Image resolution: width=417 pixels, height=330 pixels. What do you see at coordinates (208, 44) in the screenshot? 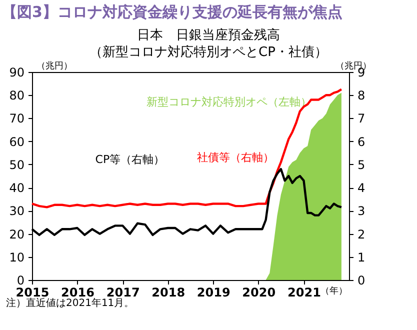
I see `chart-subtitle: 日本 日銀当座預金残高（新型コロナ対応特別オペとCP・社債）` at bounding box center [208, 44].